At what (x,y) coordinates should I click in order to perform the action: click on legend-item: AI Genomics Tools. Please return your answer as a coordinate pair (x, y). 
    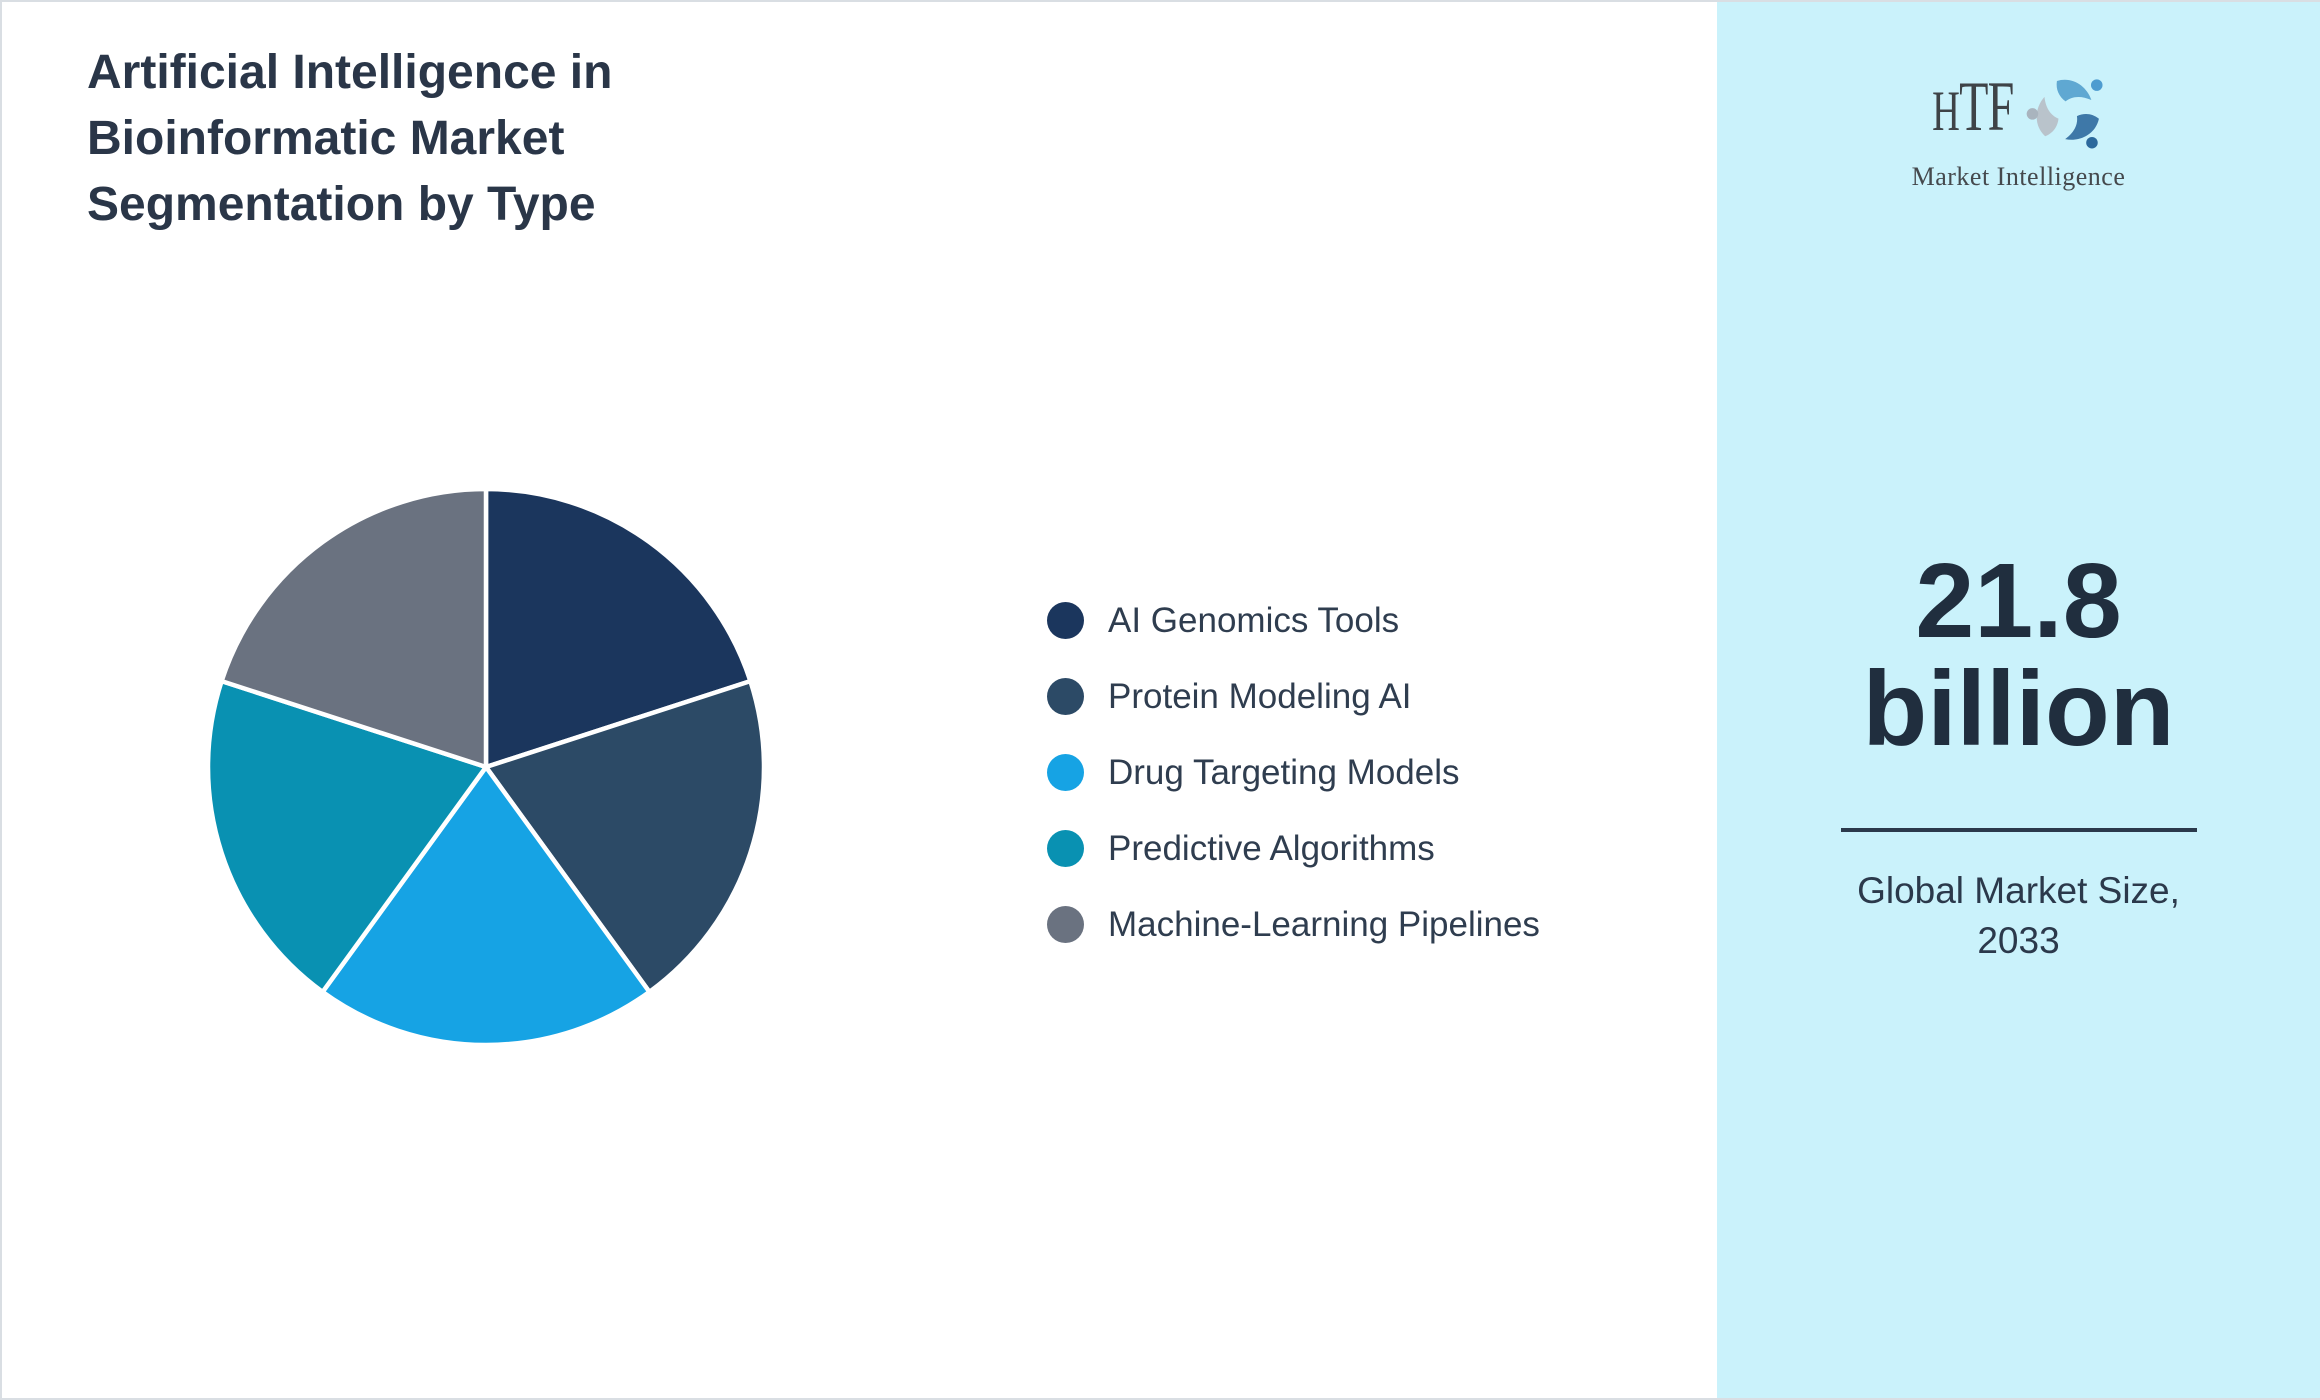
    Looking at the image, I should click on (1293, 620).